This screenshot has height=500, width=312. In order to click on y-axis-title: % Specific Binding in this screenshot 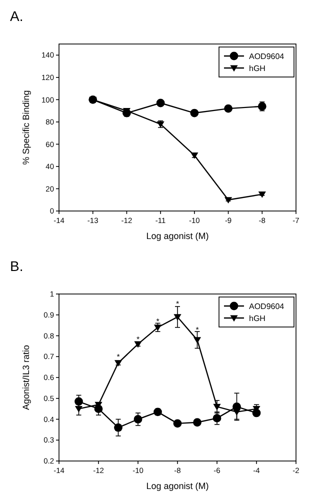, I will do `click(26, 127)`.